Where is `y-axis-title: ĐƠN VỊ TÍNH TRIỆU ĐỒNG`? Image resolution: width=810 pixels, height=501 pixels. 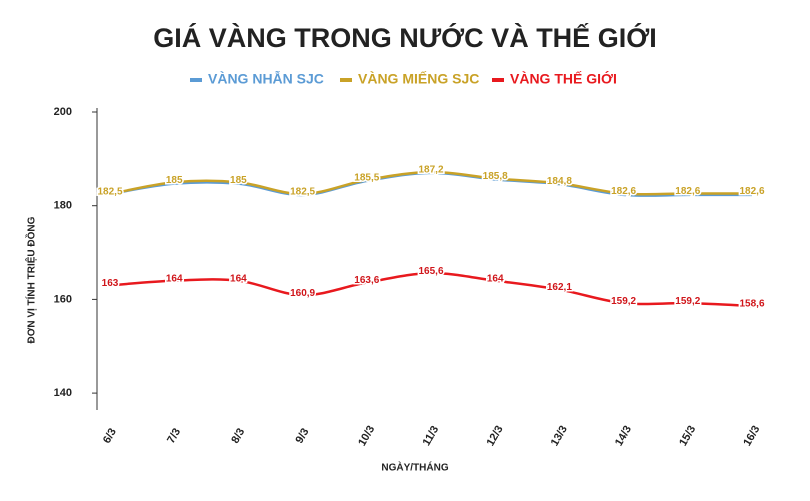
y-axis-title: ĐƠN VỊ TÍNH TRIỆU ĐỒNG is located at coordinates (31, 279).